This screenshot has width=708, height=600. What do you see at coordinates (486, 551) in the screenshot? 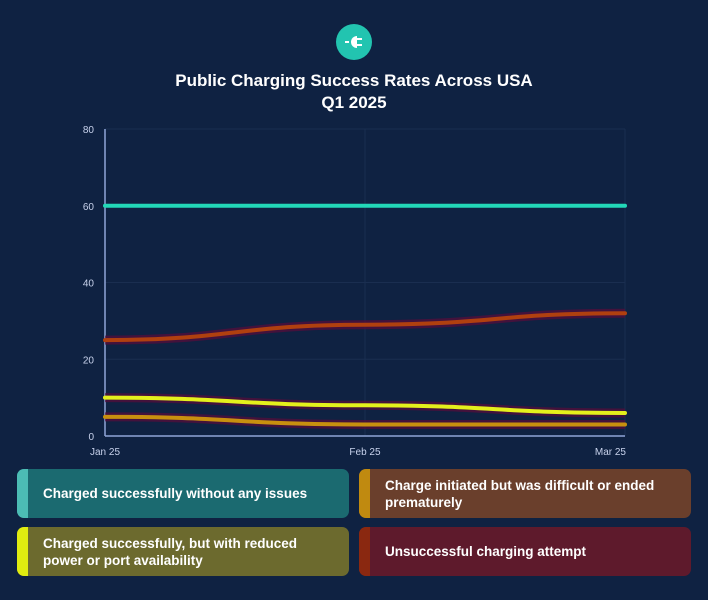
I see `legend-label: Unsuccessful charging attempt` at bounding box center [486, 551].